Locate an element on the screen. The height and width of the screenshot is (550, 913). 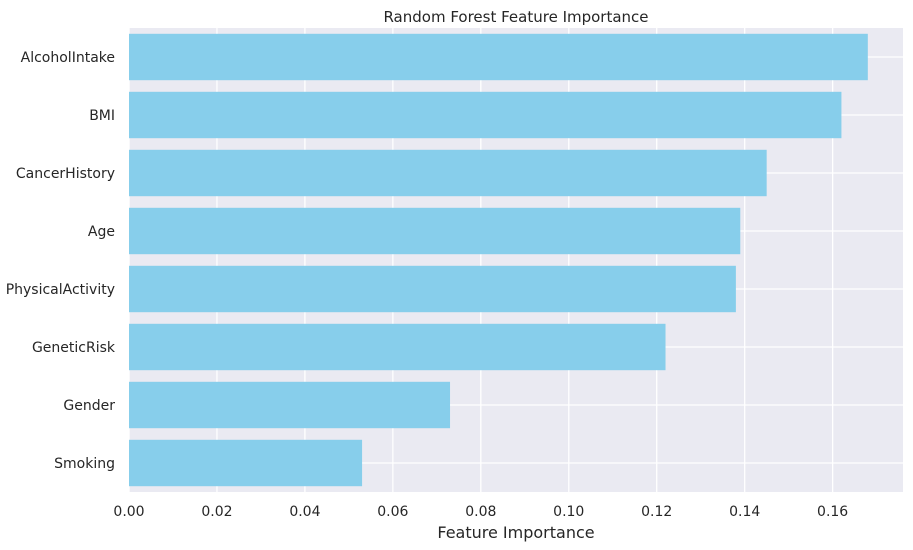
x-tick-label: 0.00 is located at coordinates (128, 512).